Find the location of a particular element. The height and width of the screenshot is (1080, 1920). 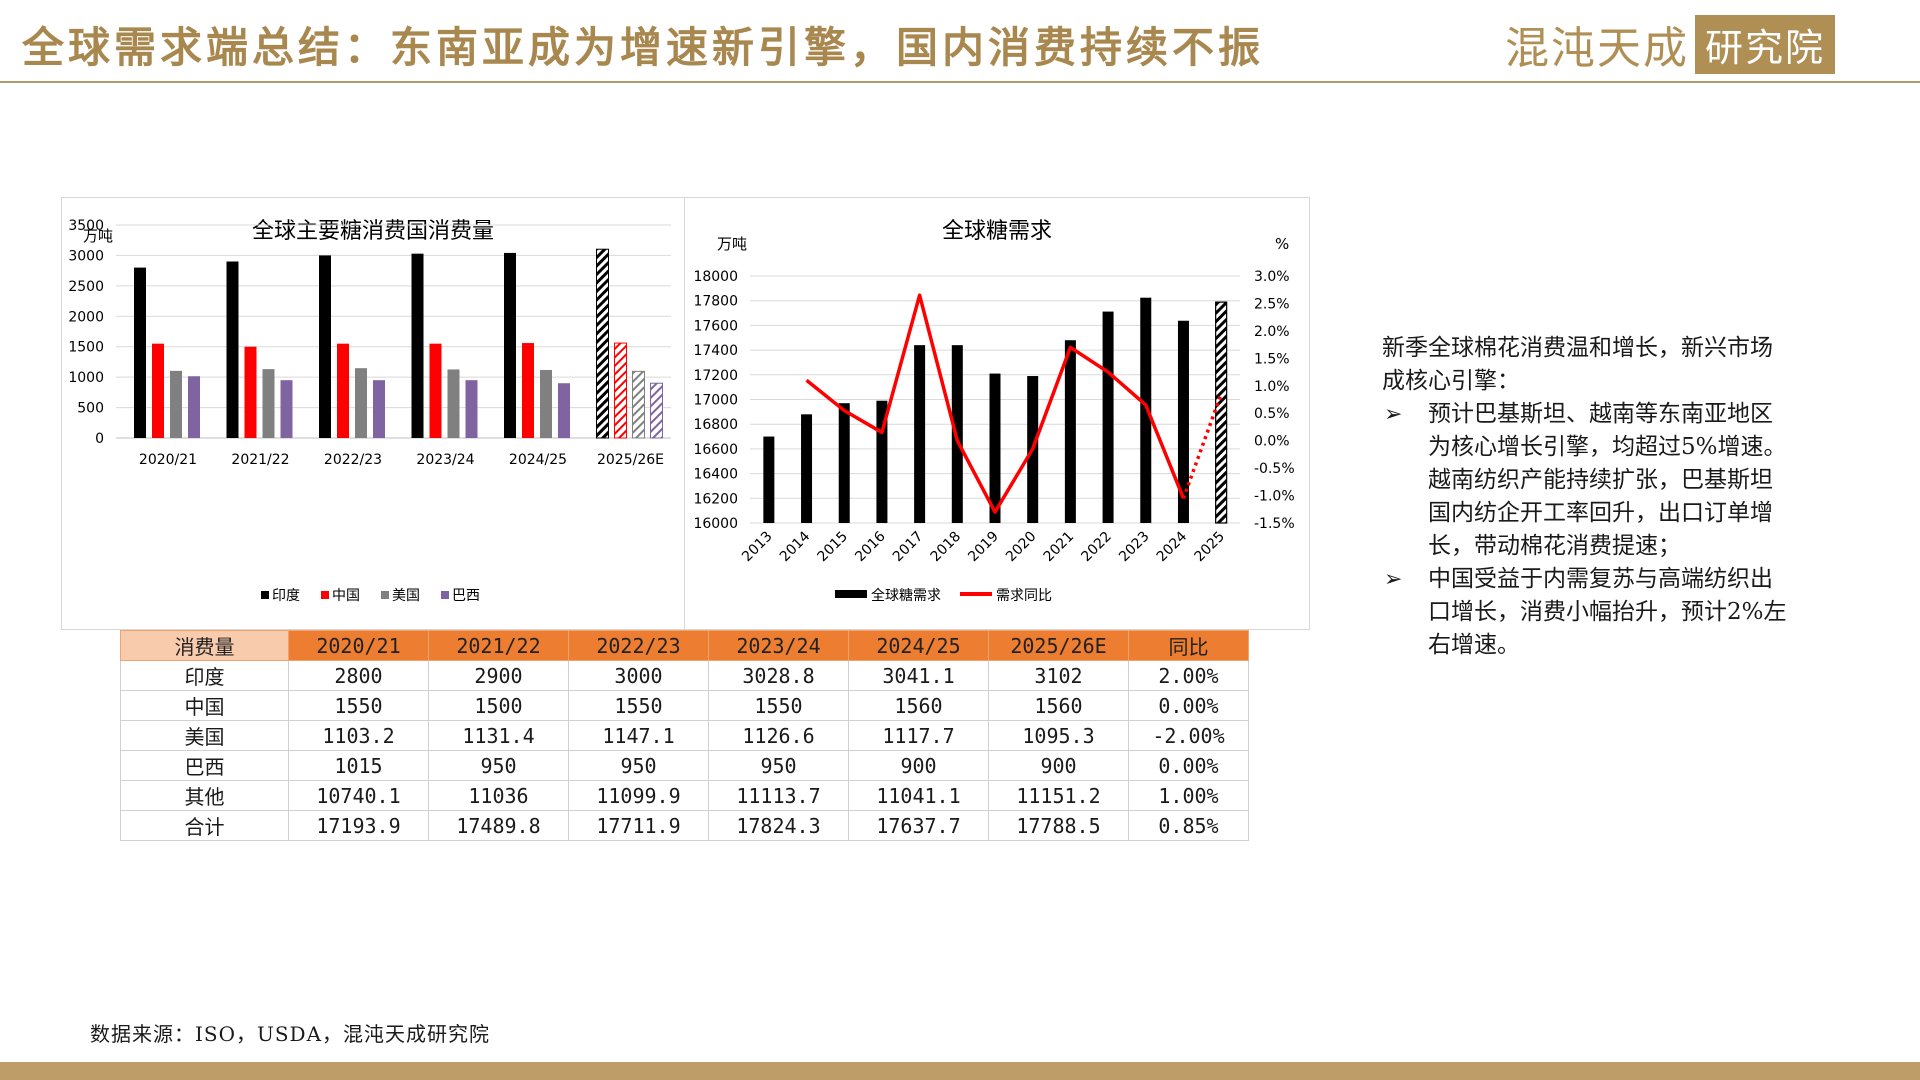

table-cell: 1.00% is located at coordinates (1188, 795).